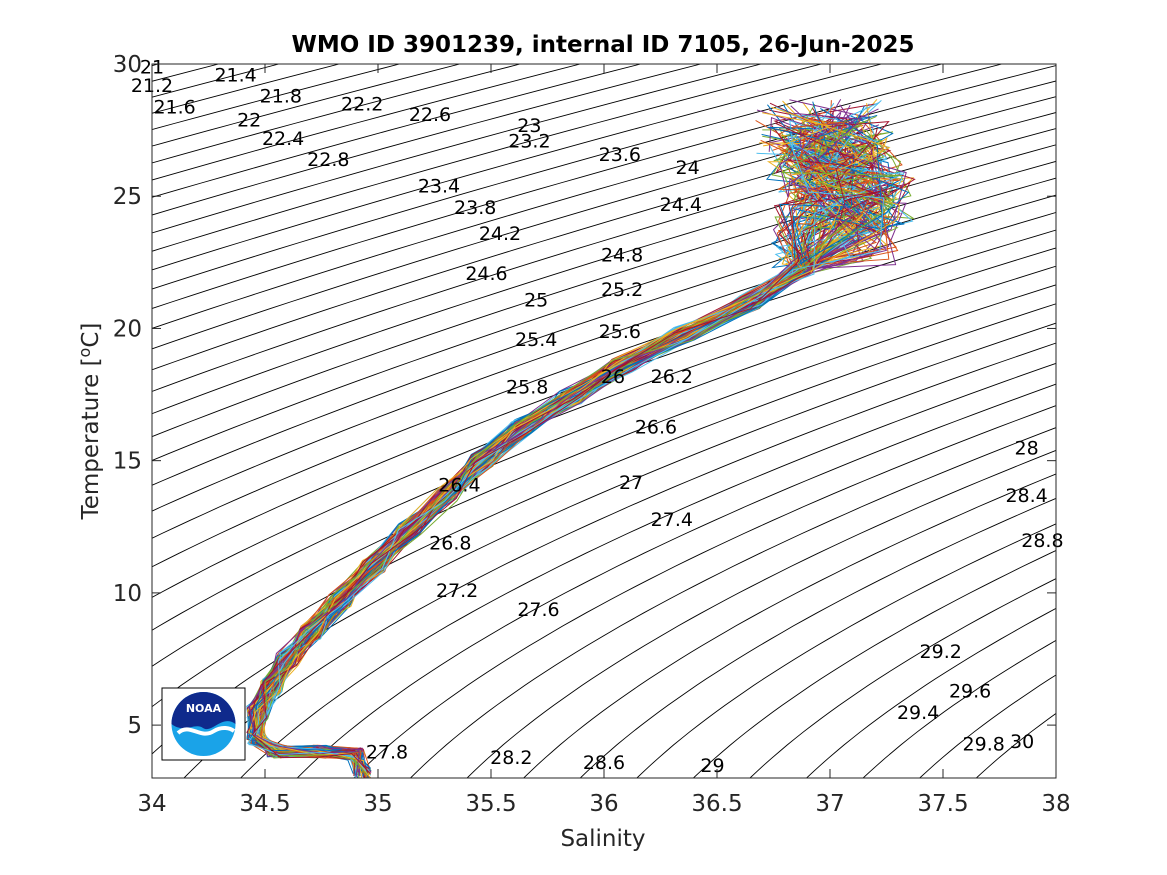 Image resolution: width=1167 pixels, height=875 pixels. I want to click on contour-label: 21.8, so click(281, 97).